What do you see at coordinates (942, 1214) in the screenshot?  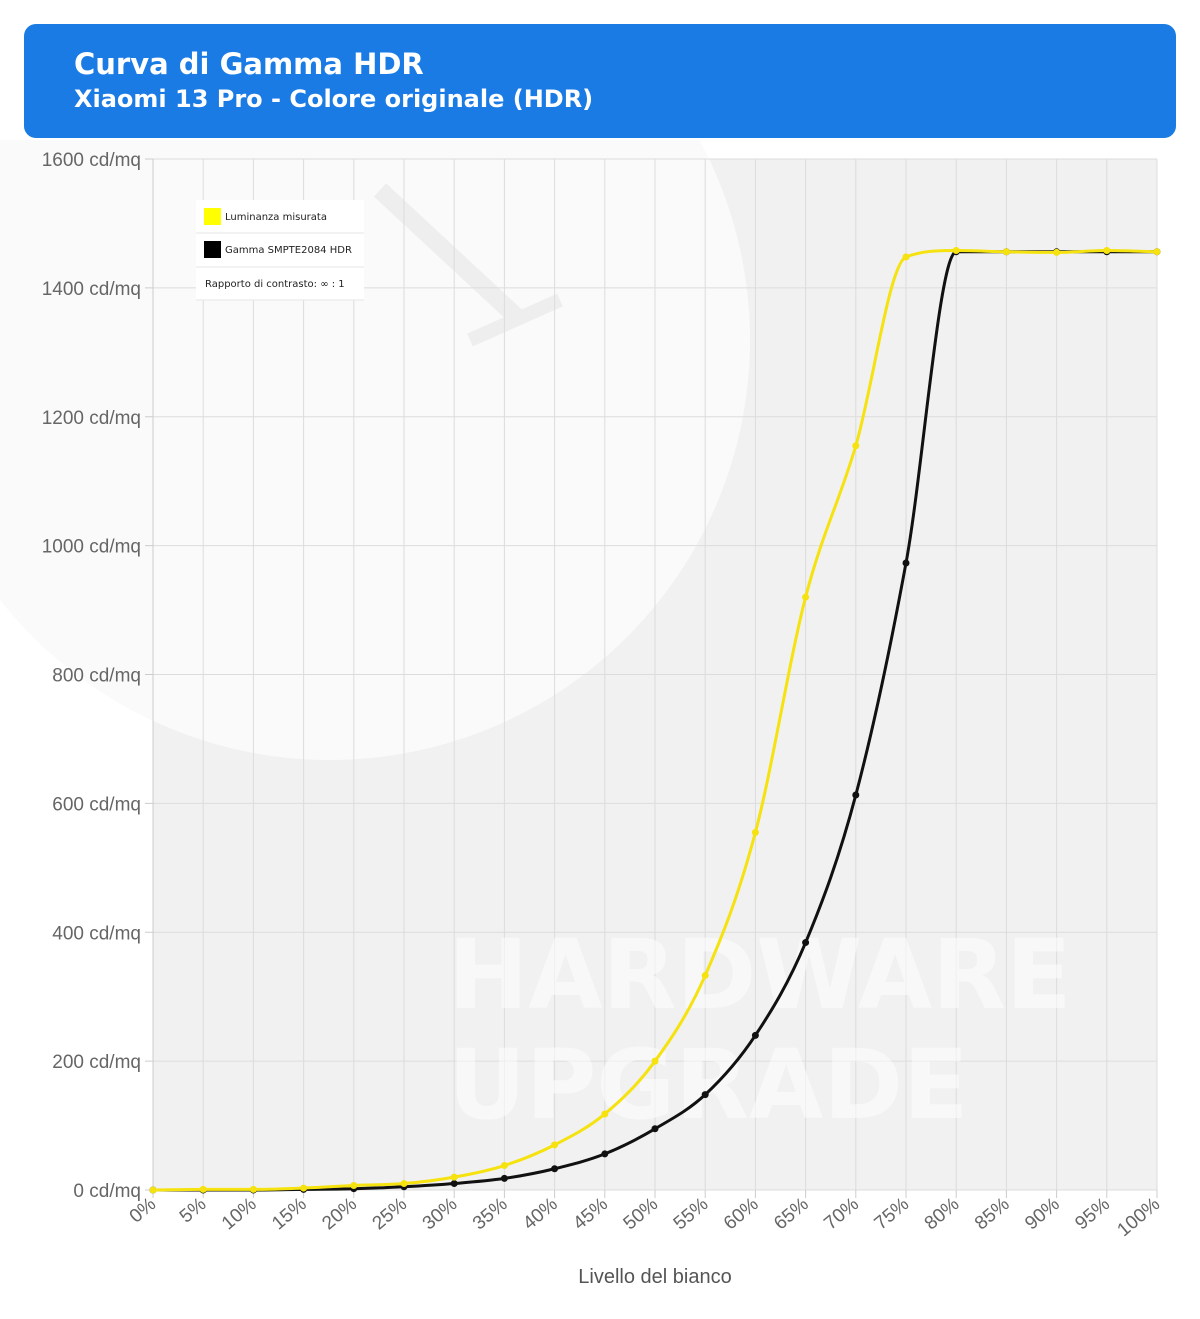 I see `x-tick-label: 80%` at bounding box center [942, 1214].